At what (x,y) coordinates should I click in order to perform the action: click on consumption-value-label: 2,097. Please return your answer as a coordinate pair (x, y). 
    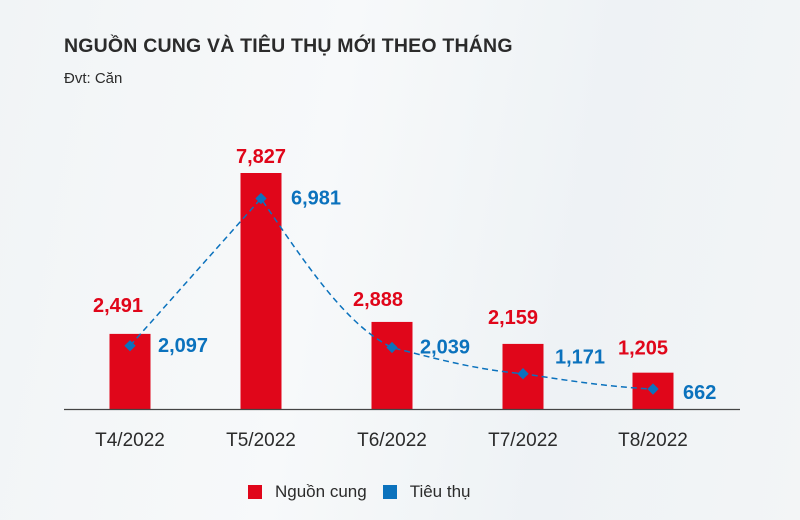
    Looking at the image, I should click on (183, 346).